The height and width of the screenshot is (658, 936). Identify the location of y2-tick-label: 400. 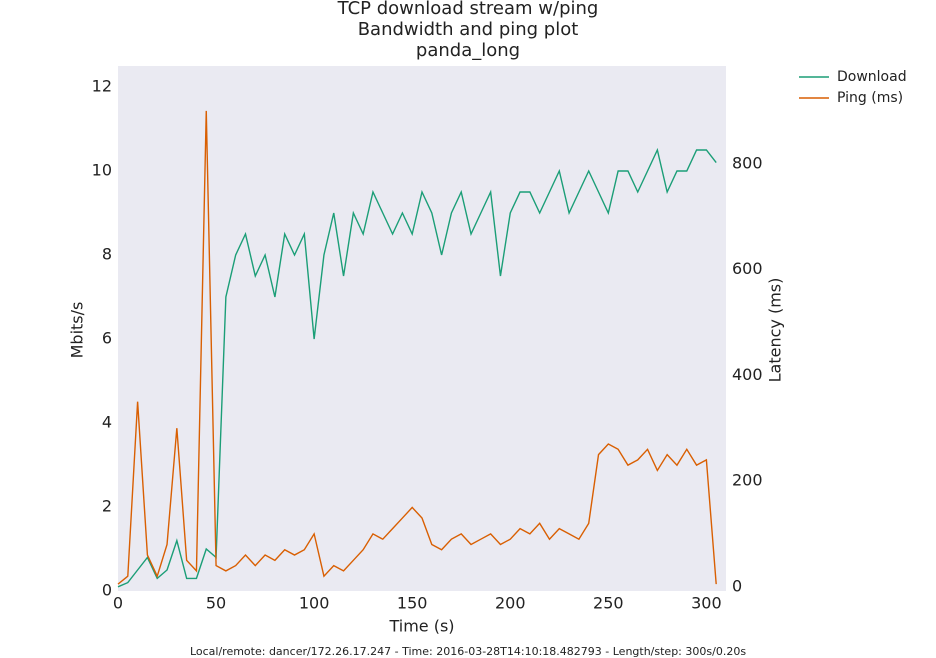
(747, 374).